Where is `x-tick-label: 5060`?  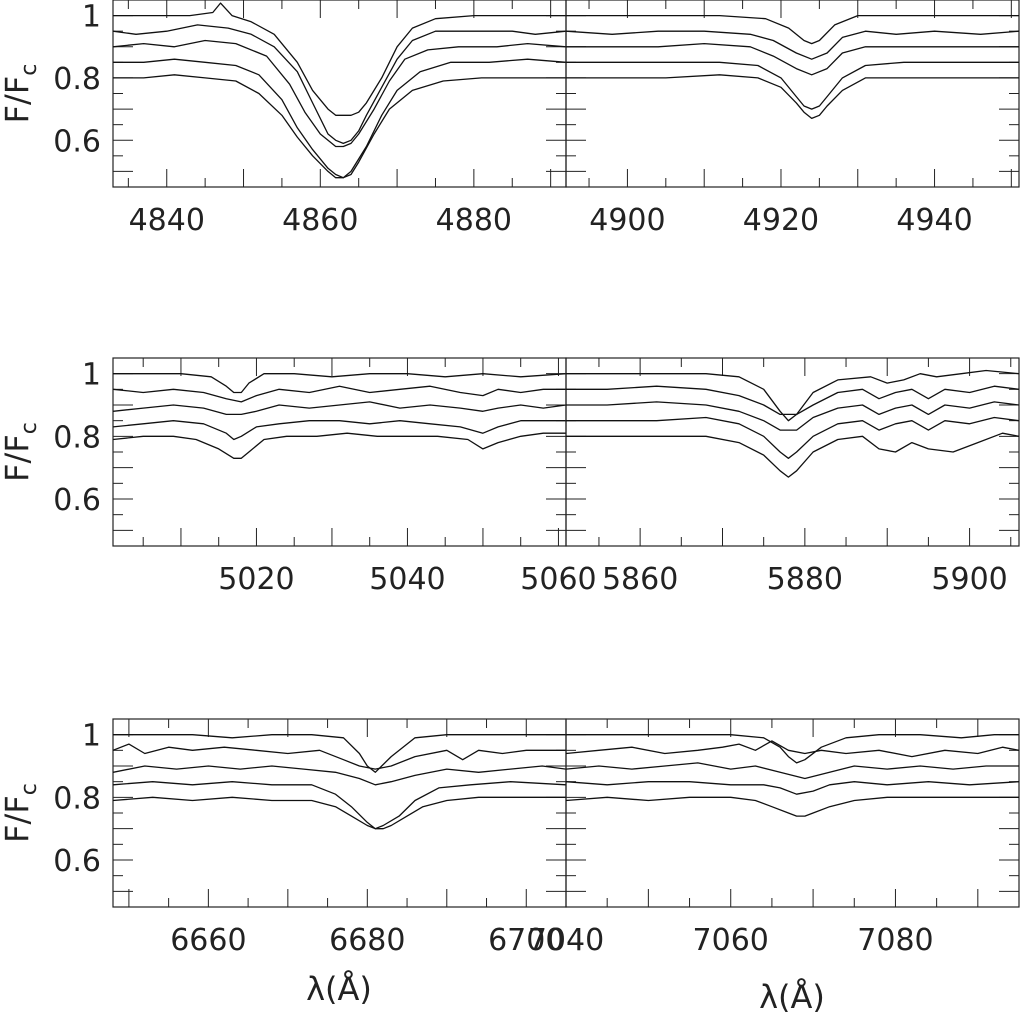
x-tick-label: 5060 is located at coordinates (558, 579).